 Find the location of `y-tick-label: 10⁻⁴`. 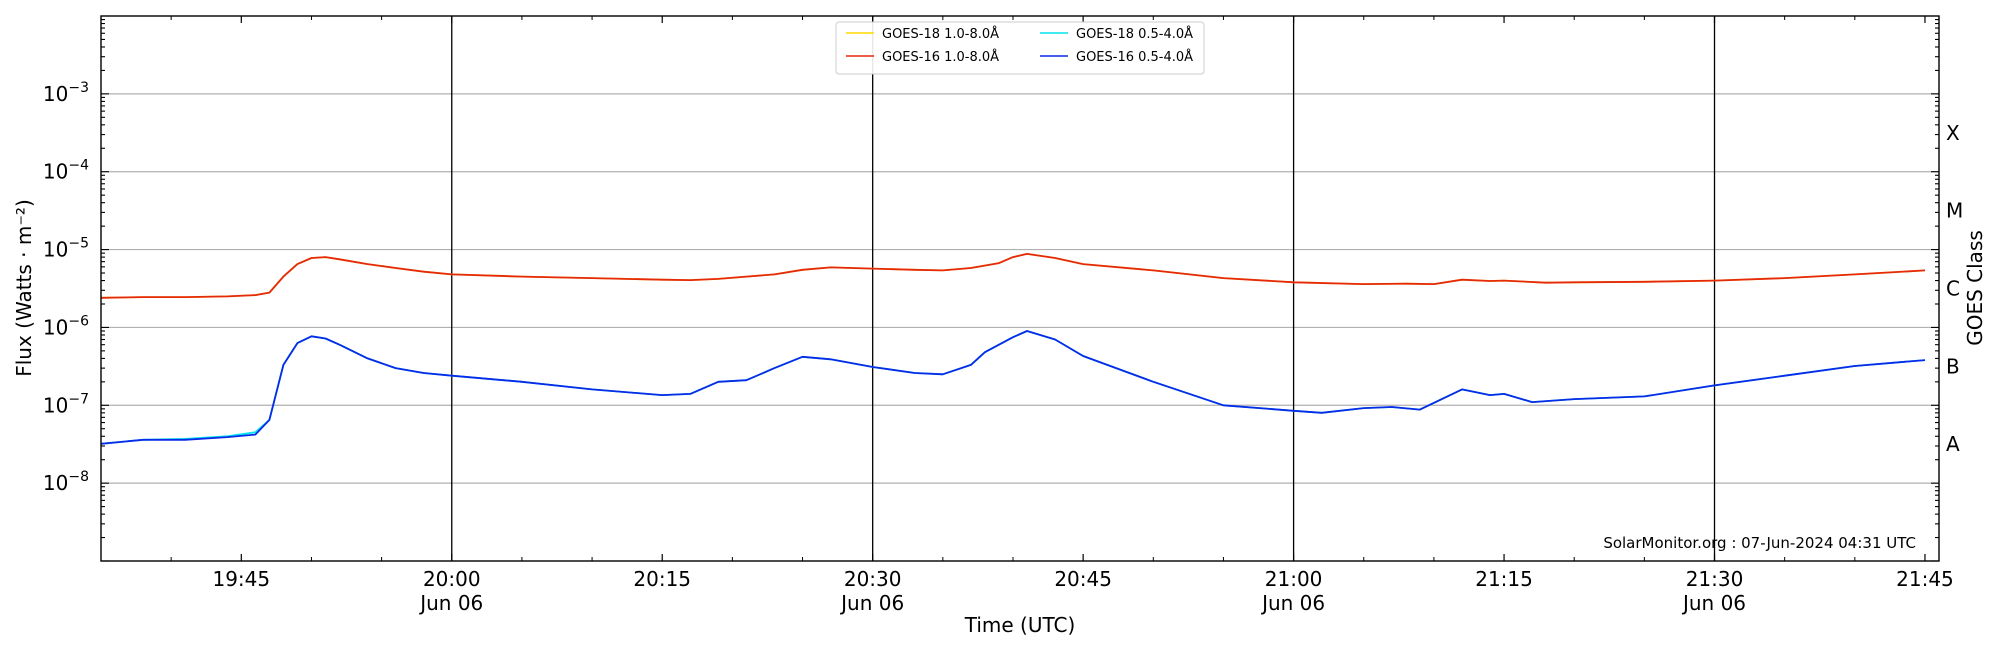

y-tick-label: 10⁻⁴ is located at coordinates (66, 171).